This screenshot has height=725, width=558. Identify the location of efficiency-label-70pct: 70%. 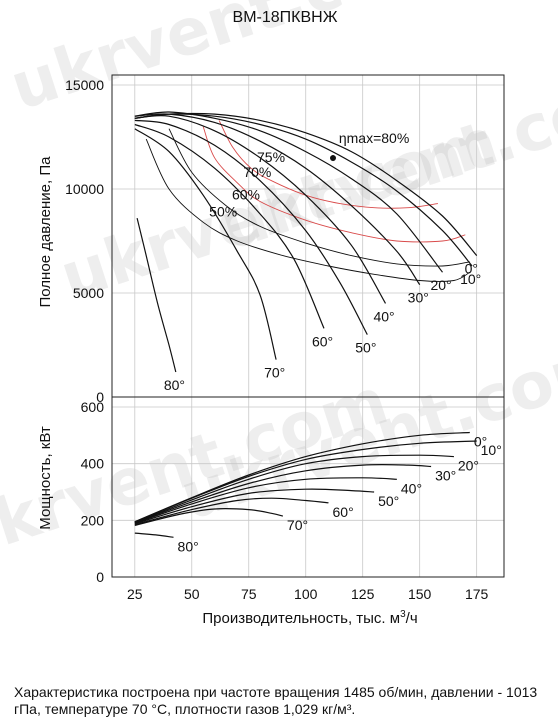
(257, 172).